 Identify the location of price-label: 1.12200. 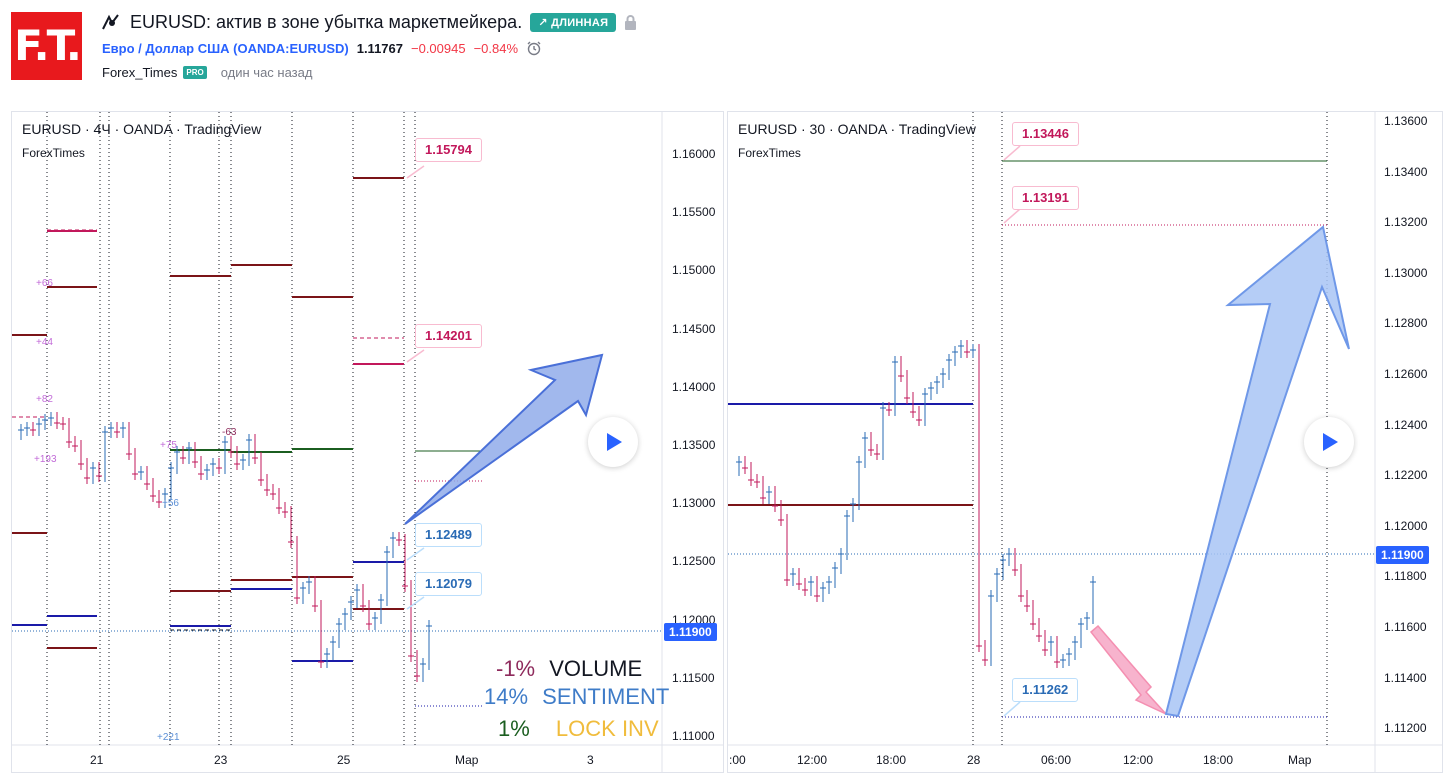
(1406, 475).